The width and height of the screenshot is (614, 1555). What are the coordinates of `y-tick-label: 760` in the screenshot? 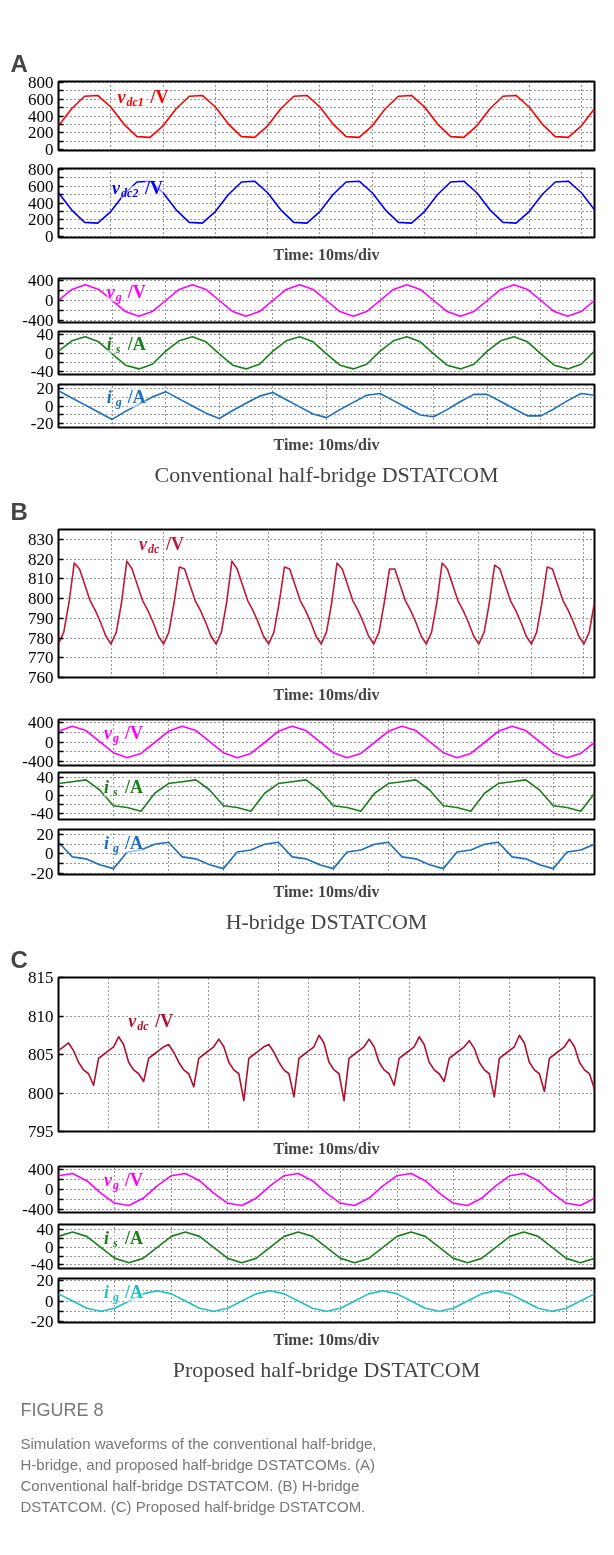 It's located at (41, 677).